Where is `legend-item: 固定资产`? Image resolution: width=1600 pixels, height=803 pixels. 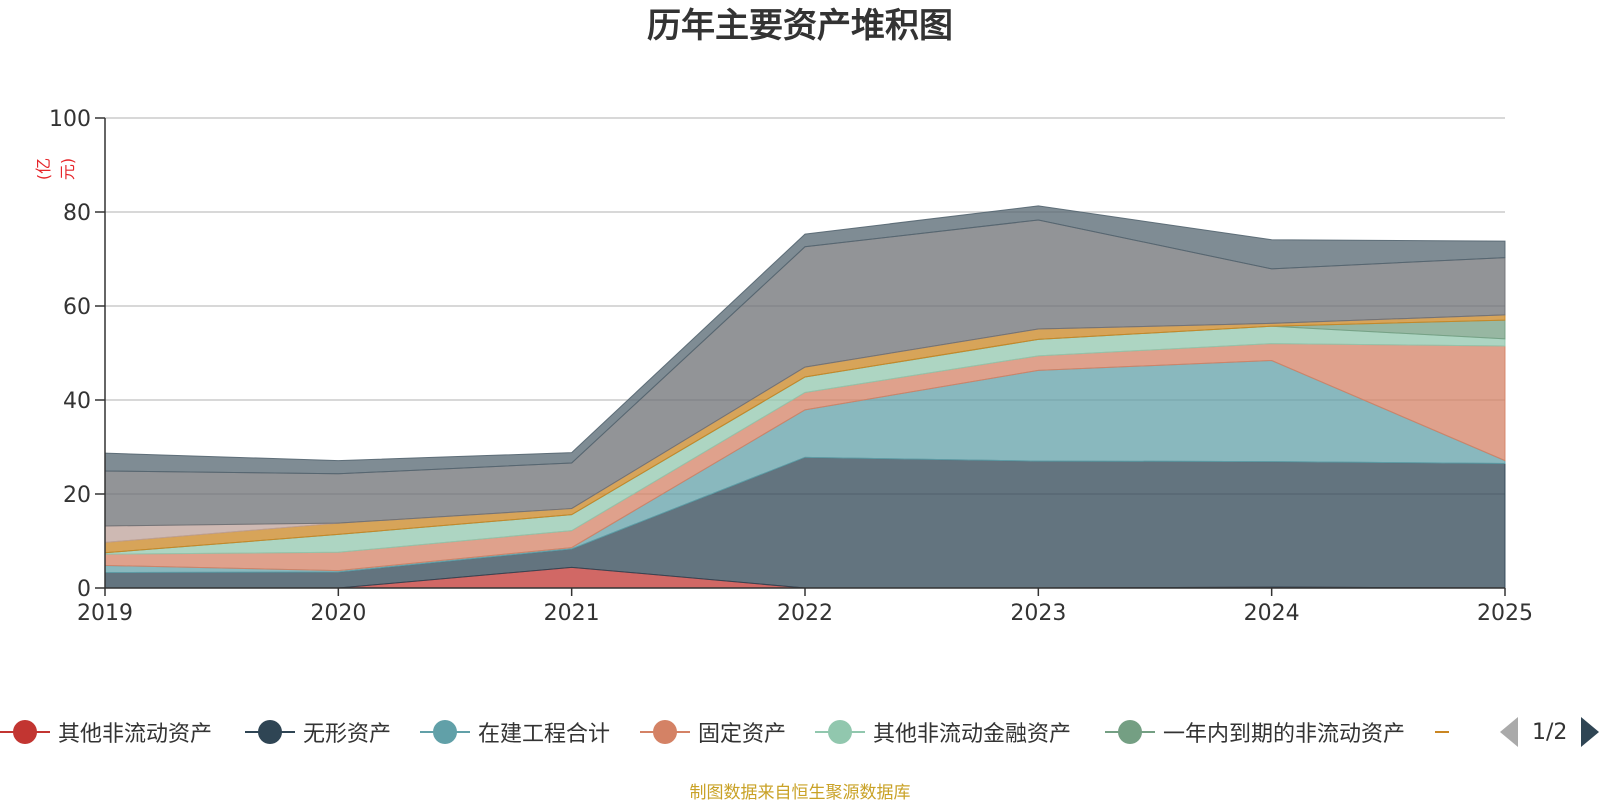
legend-item: 固定资产 is located at coordinates (713, 732).